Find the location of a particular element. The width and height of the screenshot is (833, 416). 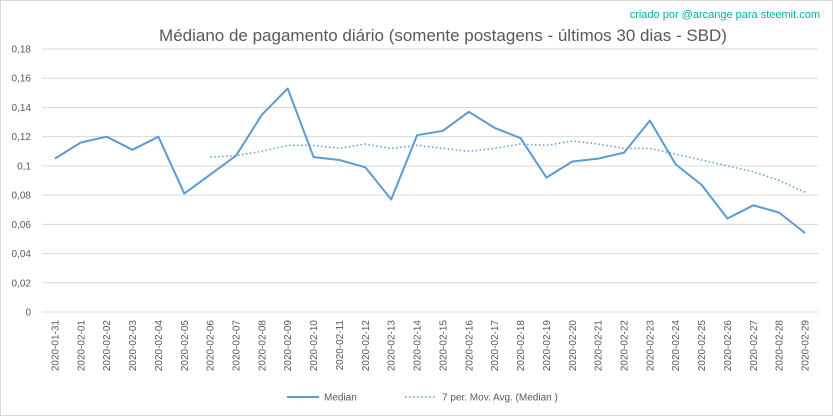

y-axis-ticks: 0 0,02 0,04 0,06 0,08 0,1 0,12 0,14 0,16 0,18 is located at coordinates (22, 182).